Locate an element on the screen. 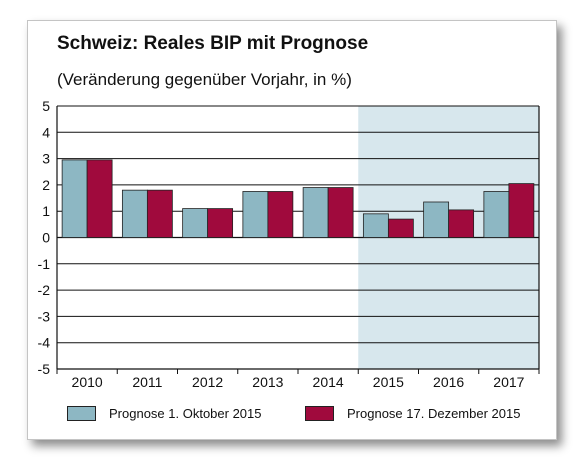 The image size is (586, 468). x-tick-label: 2014 is located at coordinates (328, 382).